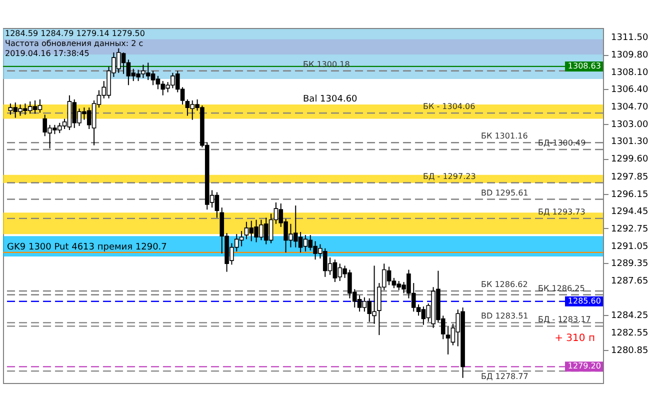  What do you see at coordinates (629, 281) in the screenshot?
I see `y-tick-label: 1287.65` at bounding box center [629, 281].